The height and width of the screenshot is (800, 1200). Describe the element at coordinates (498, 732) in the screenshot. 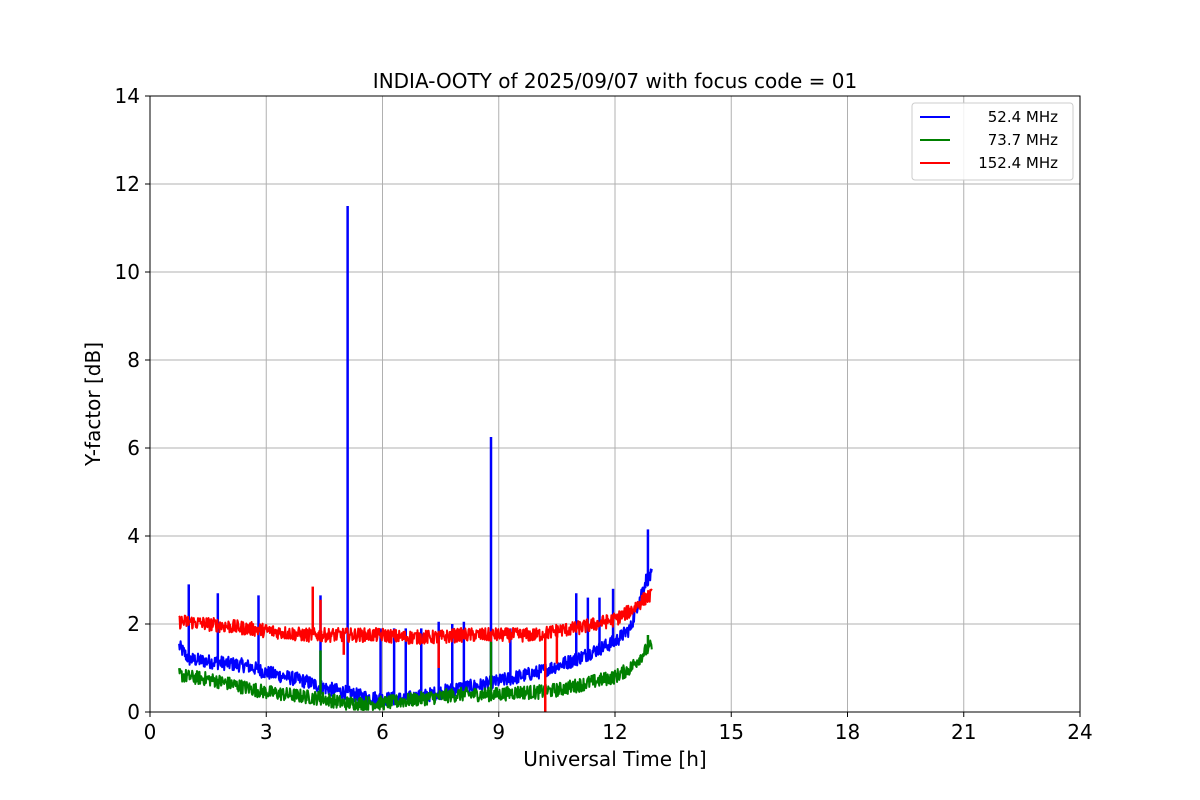

I see `x-tick-label: 9` at that location.